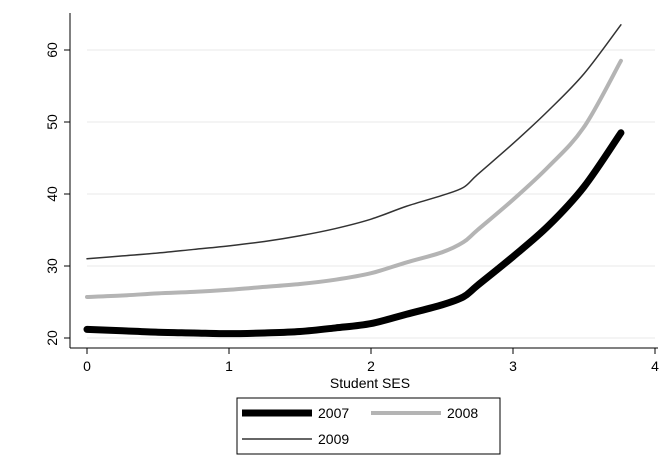 The width and height of the screenshot is (663, 468). Describe the element at coordinates (370, 383) in the screenshot. I see `x-axis-label: Student SES` at that location.